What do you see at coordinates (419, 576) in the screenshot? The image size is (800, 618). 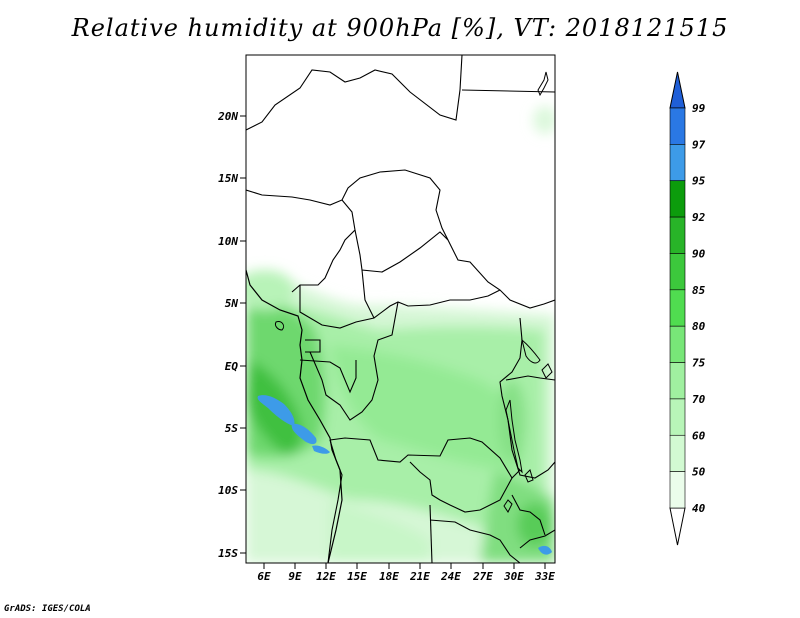 I see `lon-label: 21E` at bounding box center [419, 576].